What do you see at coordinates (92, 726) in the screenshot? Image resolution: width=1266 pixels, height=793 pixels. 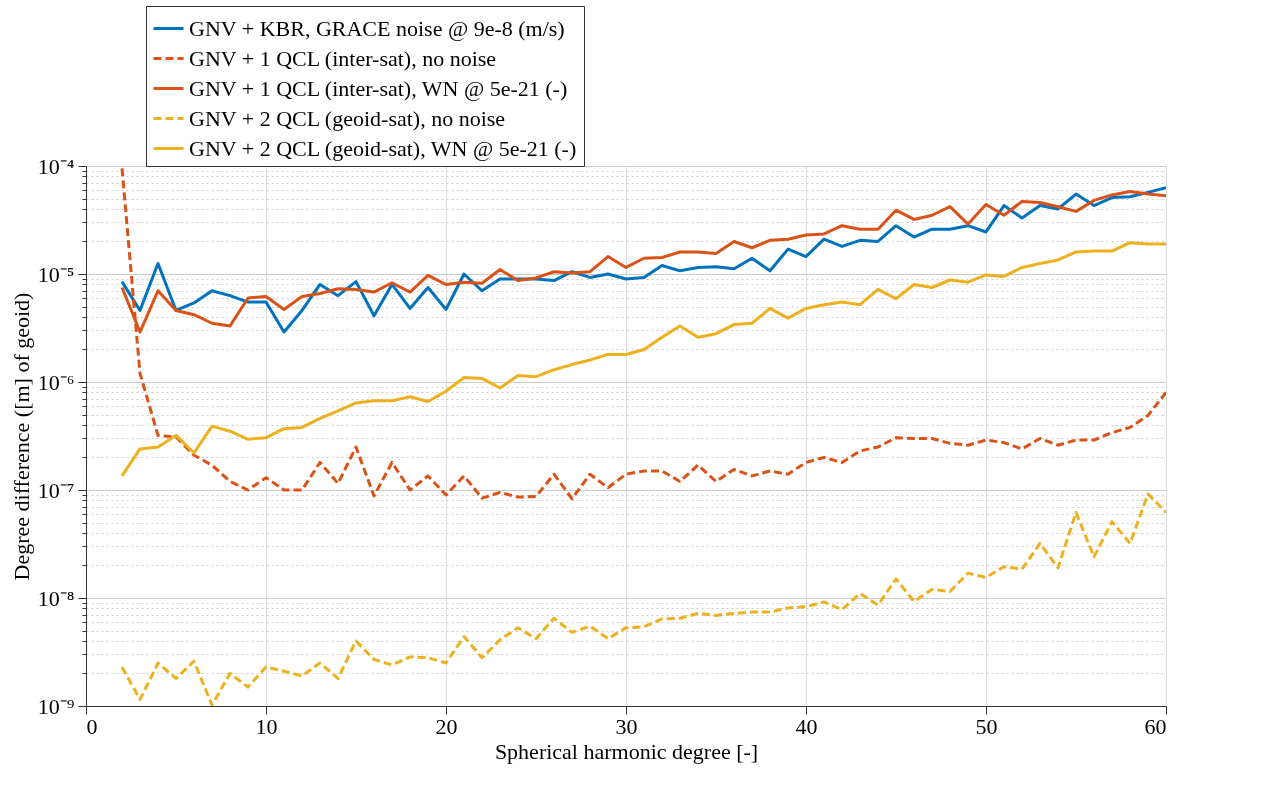 I see `x-tick-label: 0` at bounding box center [92, 726].